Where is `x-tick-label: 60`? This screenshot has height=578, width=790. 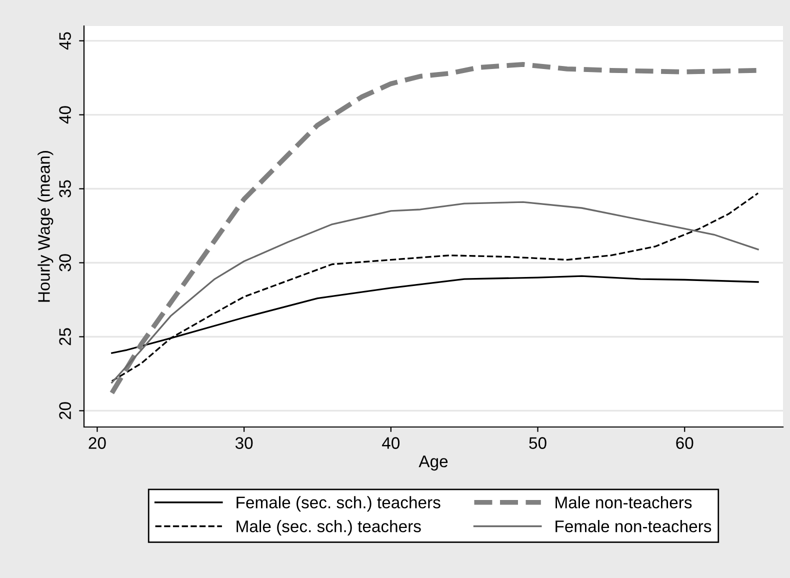 x-tick-label: 60 is located at coordinates (685, 443).